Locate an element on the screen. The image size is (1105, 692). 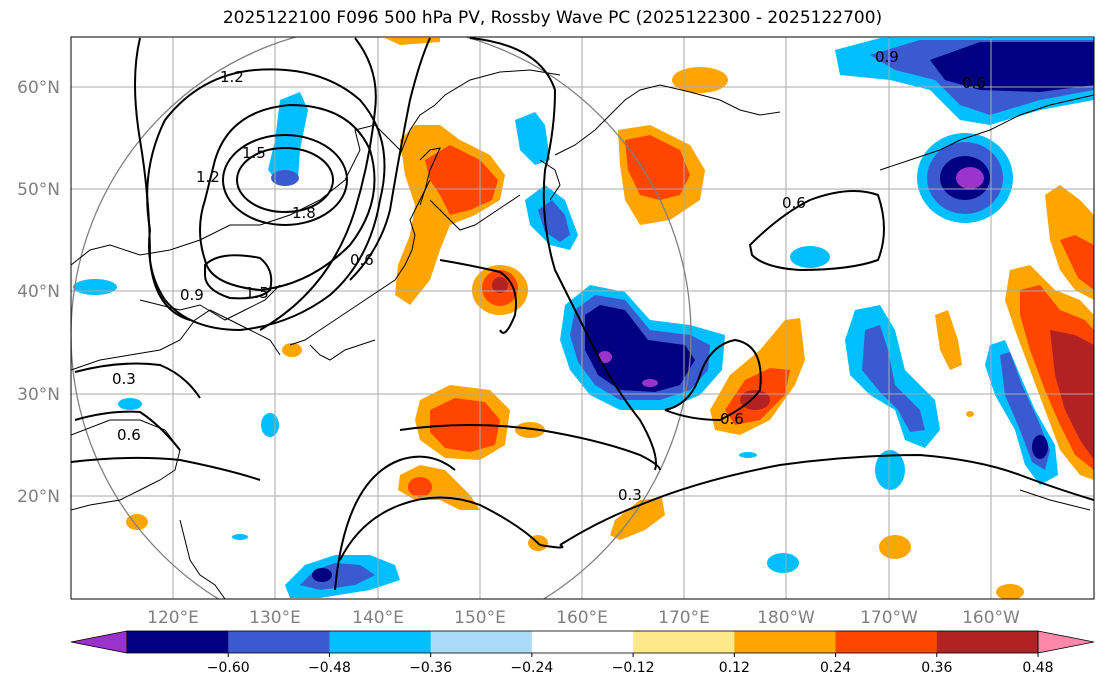
lon-label: 160°E is located at coordinates (582, 618).